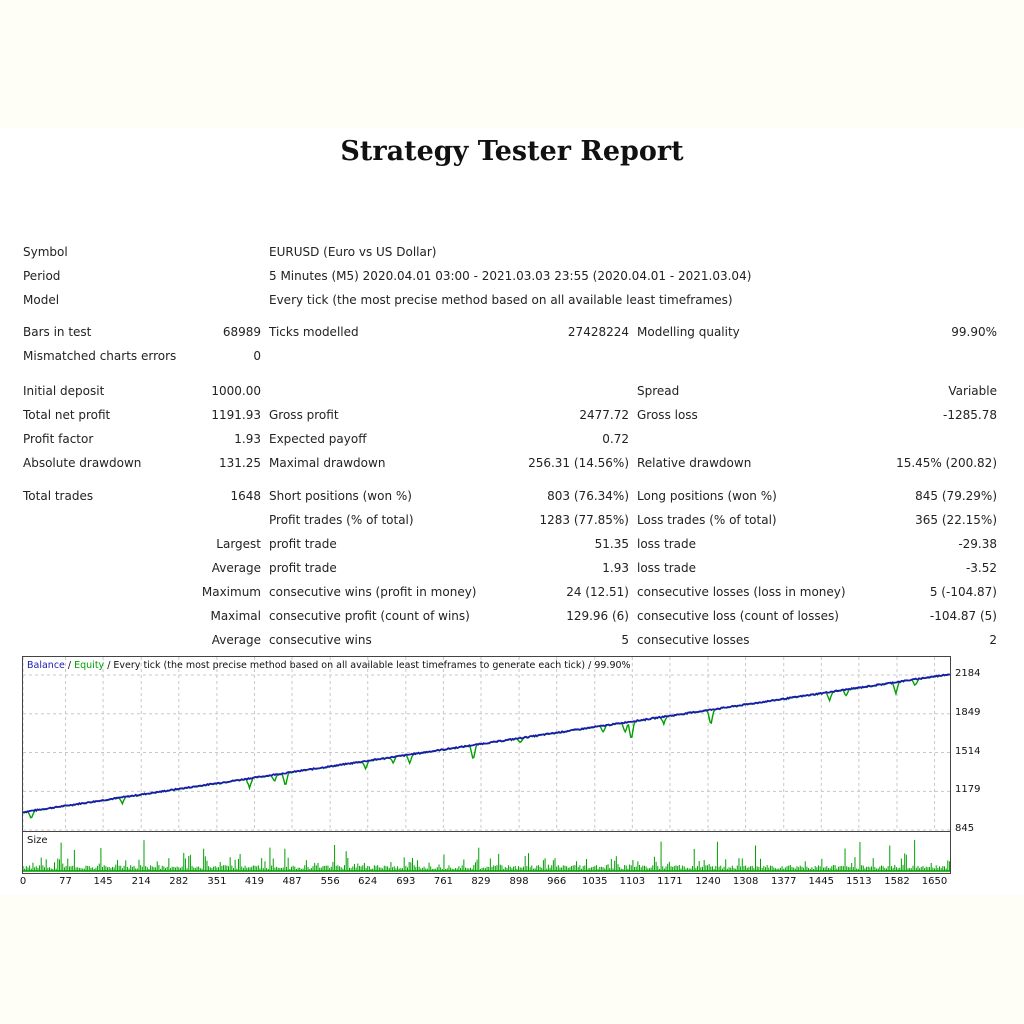 This screenshot has height=1024, width=1024. Describe the element at coordinates (236, 415) in the screenshot. I see `stat-value: 1191.93` at that location.